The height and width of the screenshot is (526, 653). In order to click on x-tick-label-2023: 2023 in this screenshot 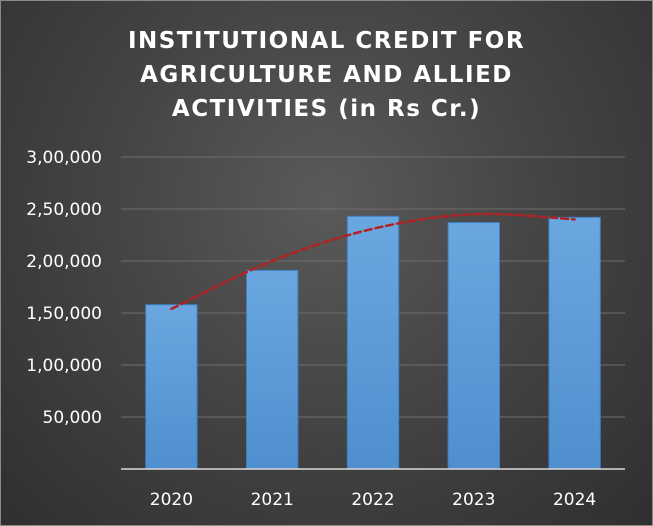, I will do `click(473, 500)`.